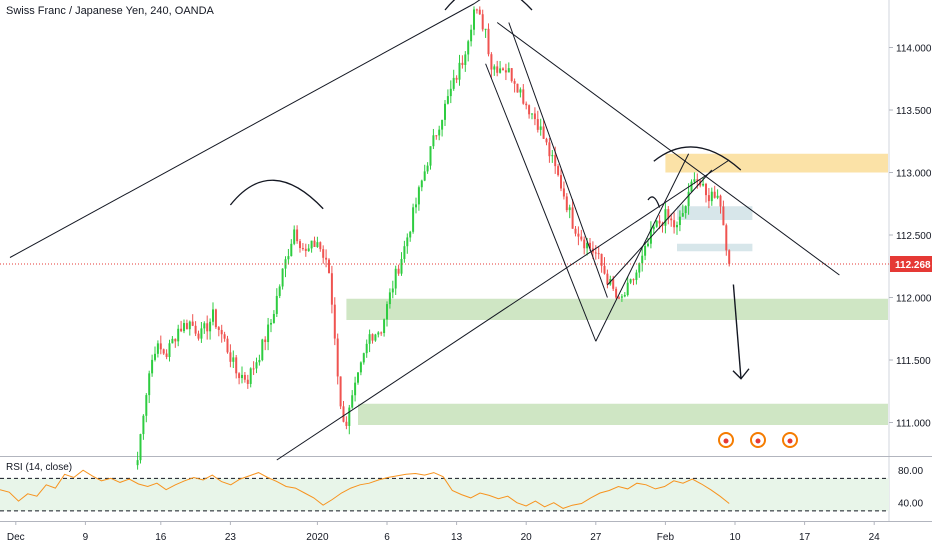  I want to click on zone-resistance, so click(776, 163).